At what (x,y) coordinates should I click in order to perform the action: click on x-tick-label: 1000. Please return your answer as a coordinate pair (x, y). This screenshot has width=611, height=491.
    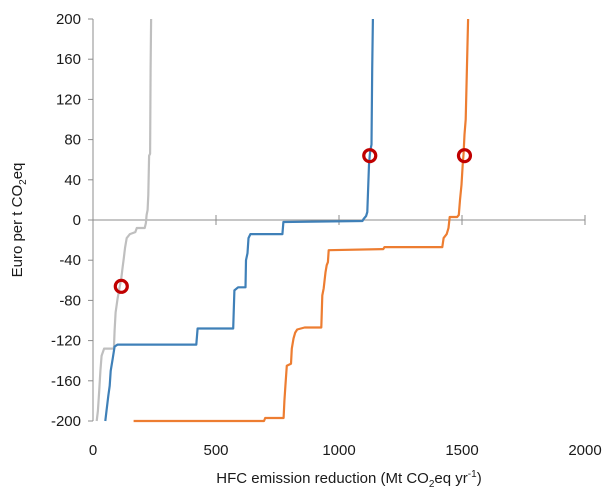
    Looking at the image, I should click on (338, 450).